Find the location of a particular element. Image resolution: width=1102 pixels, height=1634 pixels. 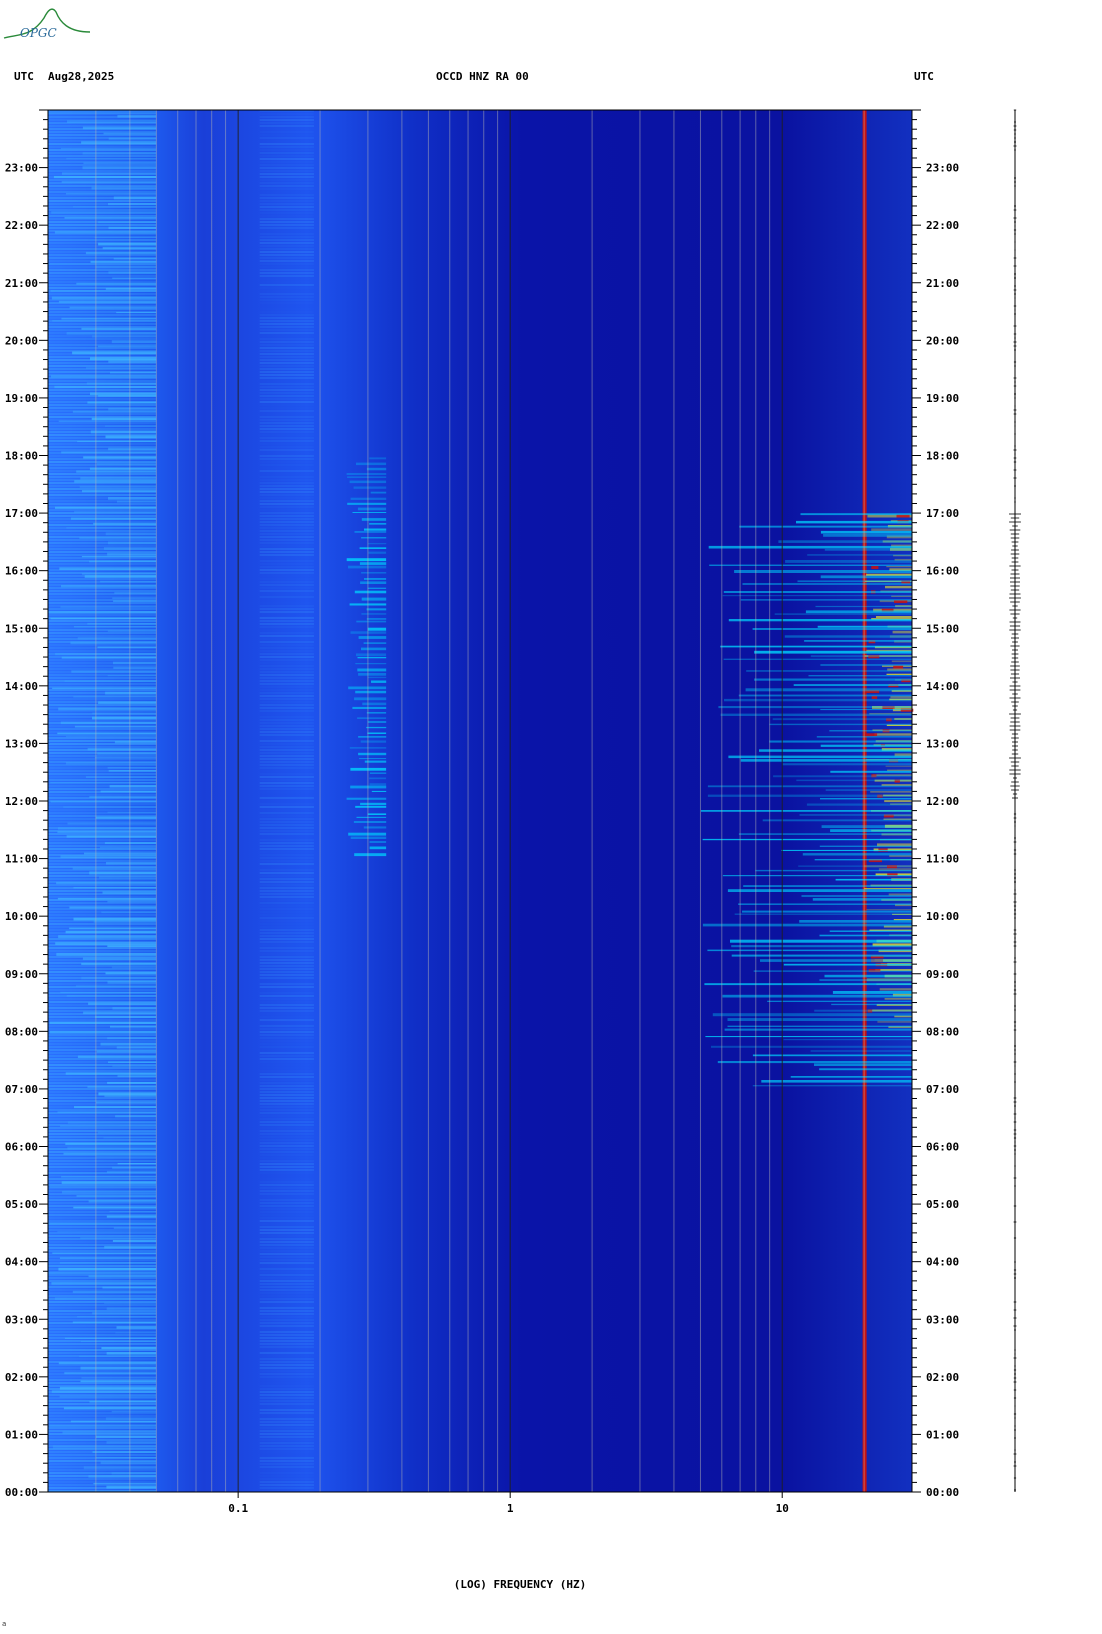

y-tick-label: 17:00 is located at coordinates (942, 513).